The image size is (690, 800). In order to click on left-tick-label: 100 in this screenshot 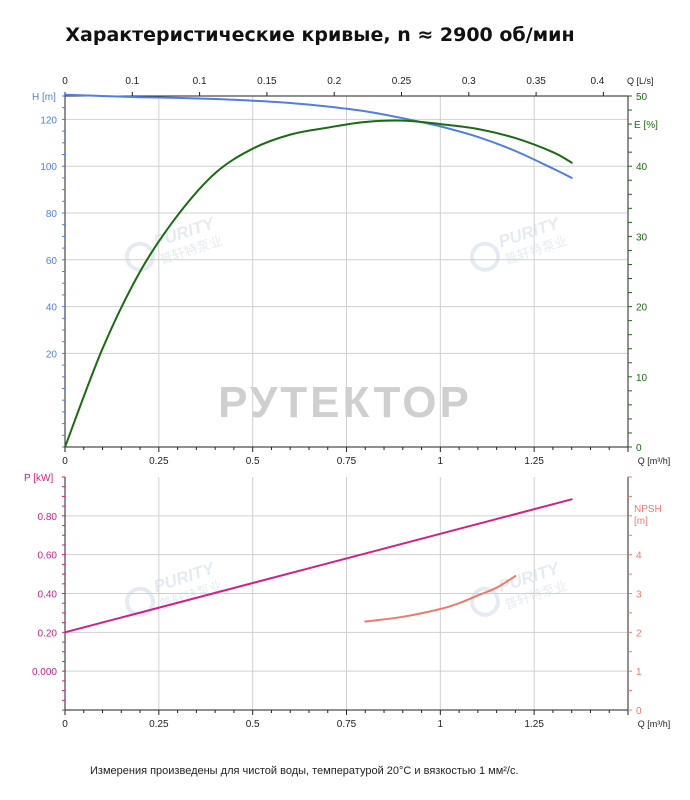, I will do `click(48, 167)`.